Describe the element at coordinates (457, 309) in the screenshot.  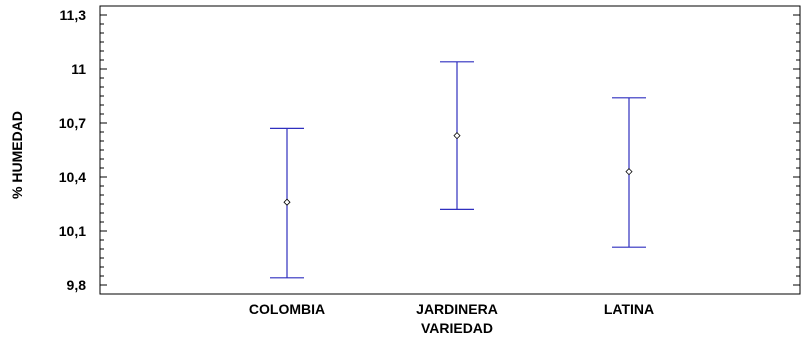
I see `x-tick-label: JARDINERA` at that location.